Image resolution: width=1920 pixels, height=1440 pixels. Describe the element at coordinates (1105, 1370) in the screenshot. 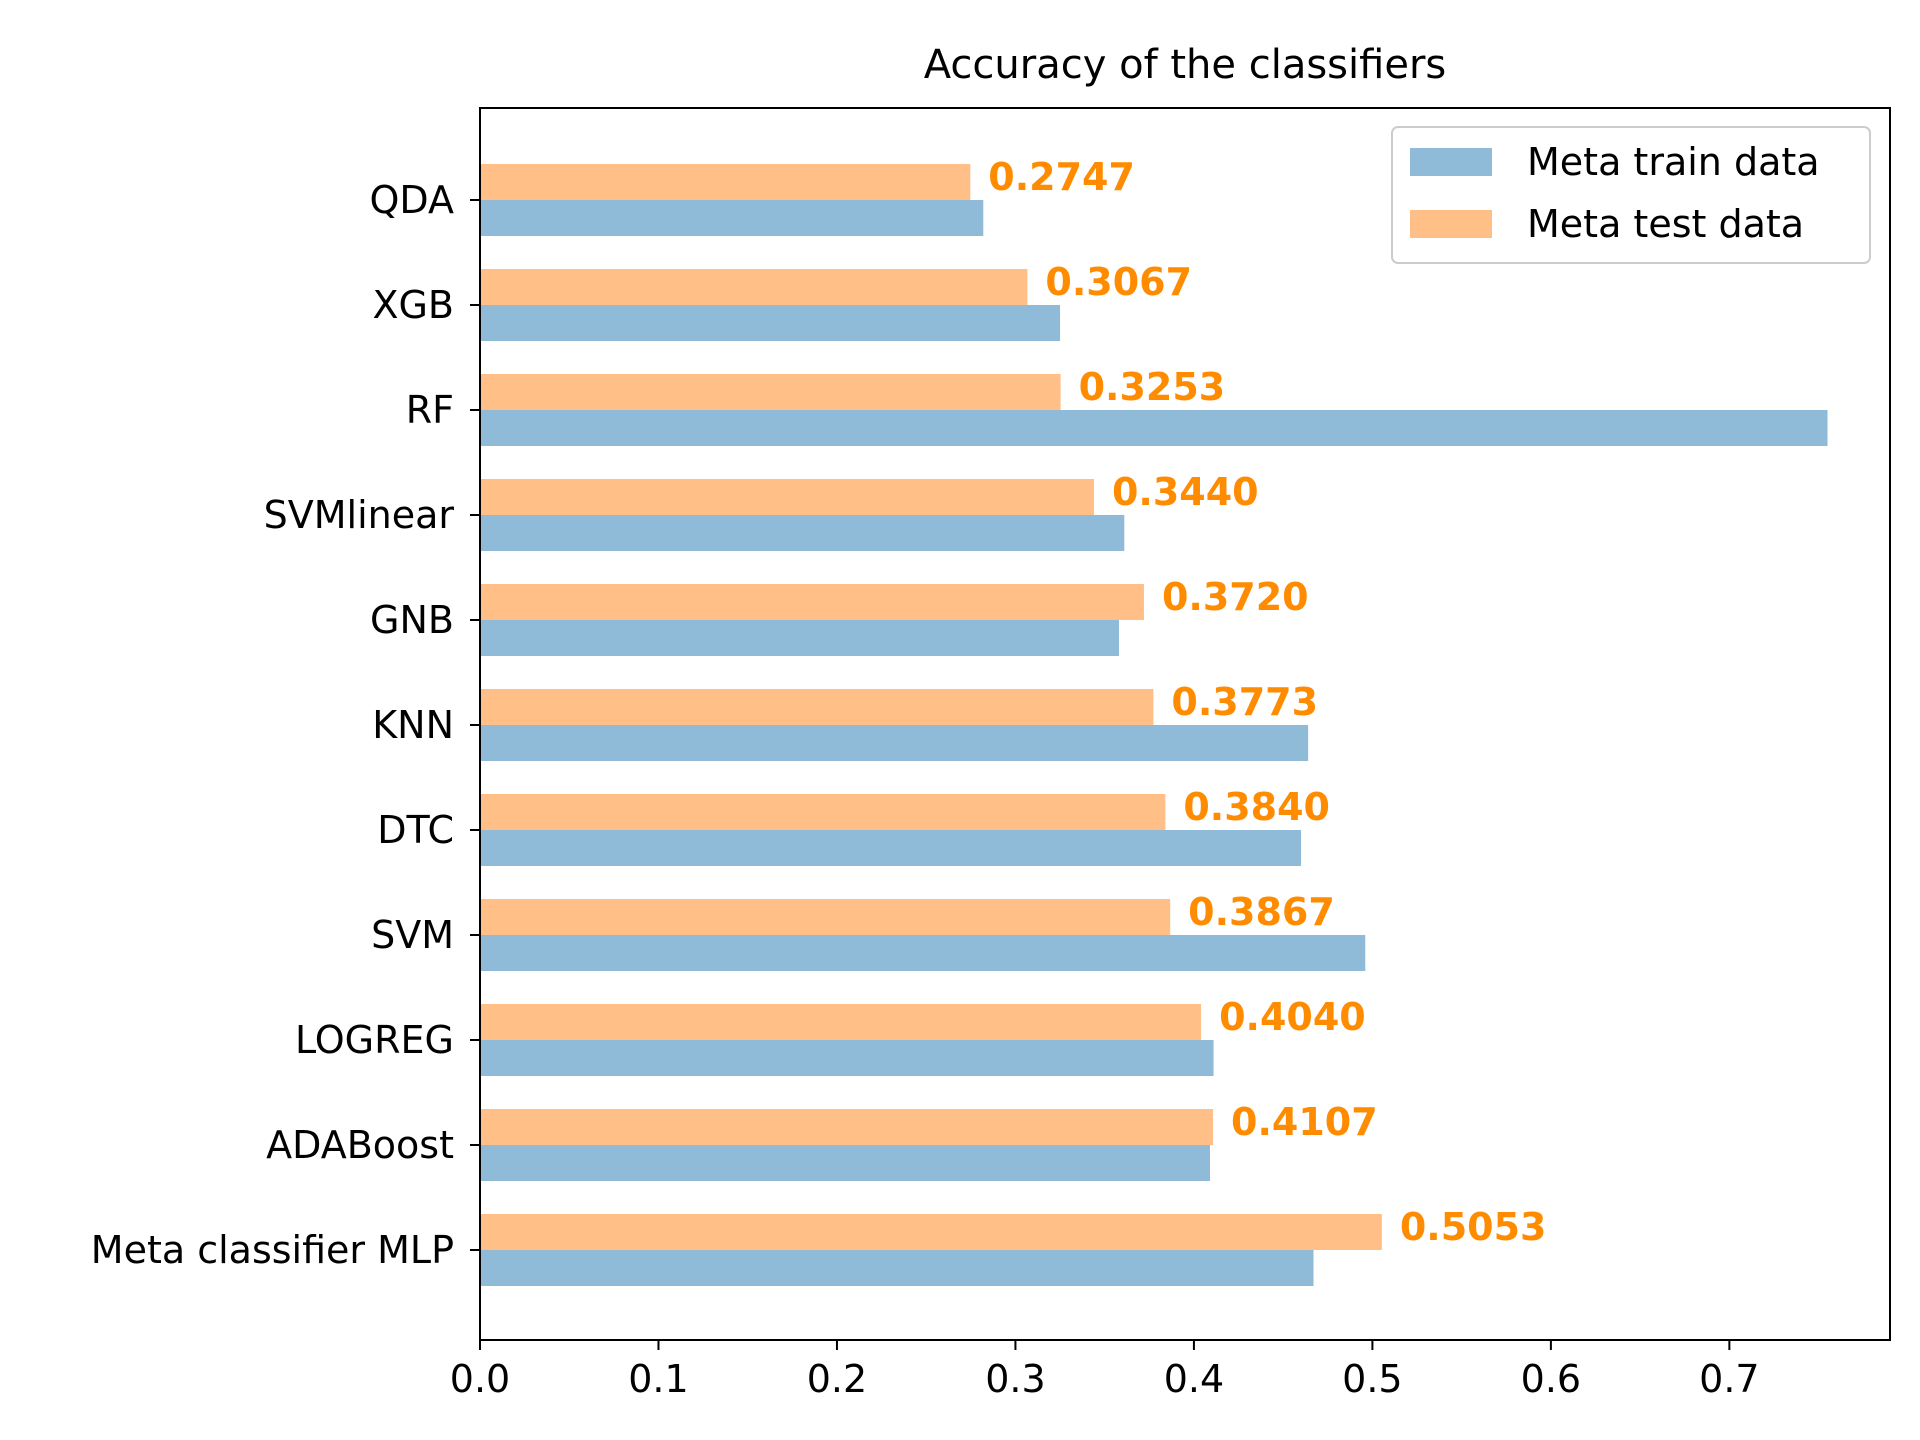

I see `x-axis: 0.0 0.1 0.2 0.3 0.4 0.5 0.6 0.7` at that location.